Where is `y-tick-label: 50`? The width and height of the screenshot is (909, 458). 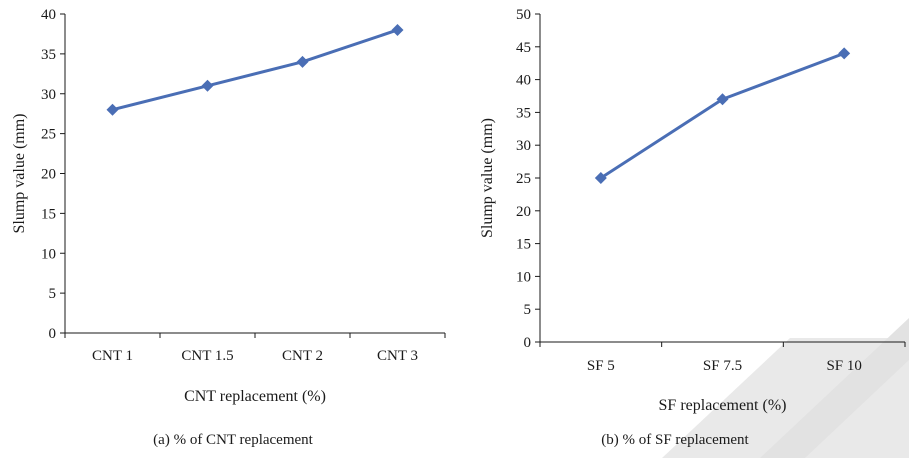 y-tick-label: 50 is located at coordinates (523, 15).